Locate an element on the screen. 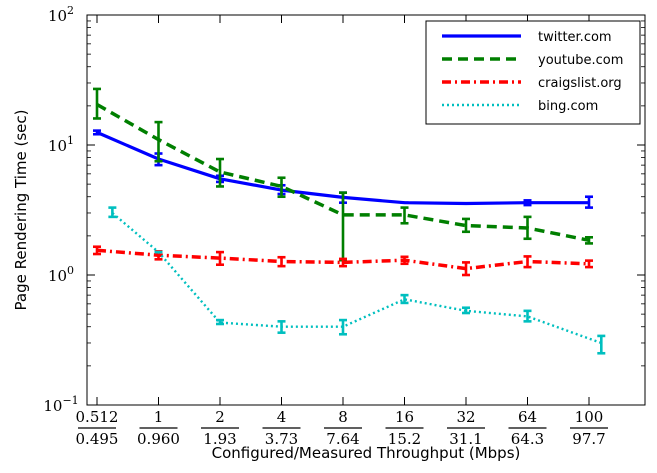 This screenshot has height=473, width=657. y-axis-label: Page Rendering Time (sec) is located at coordinates (21, 210).